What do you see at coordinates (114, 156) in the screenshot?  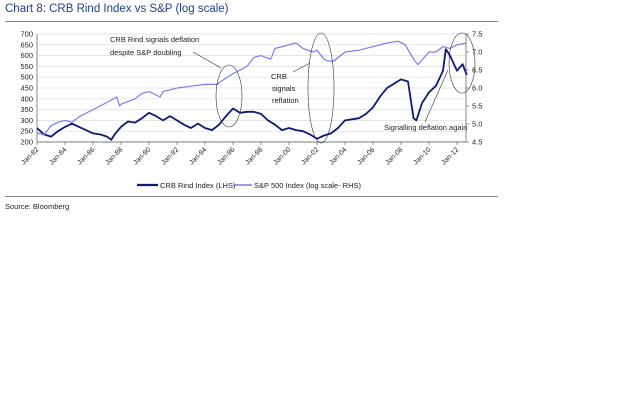 I see `x-tick-label: Jan-88` at bounding box center [114, 156].